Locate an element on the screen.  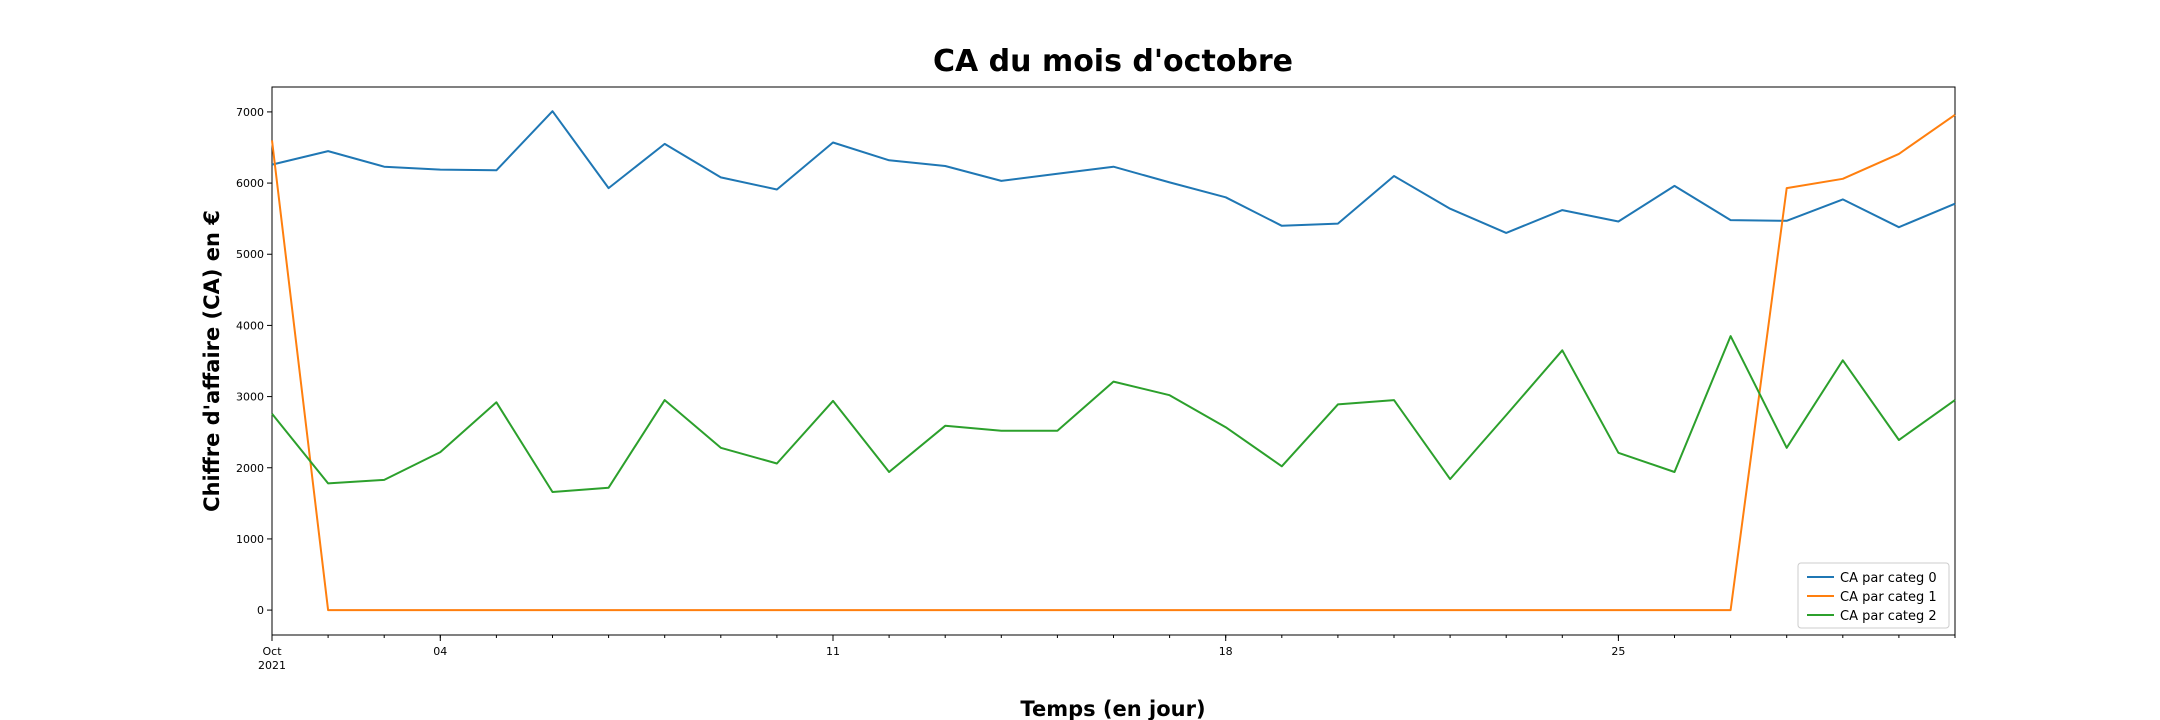
x-tick-label: 18 is located at coordinates (1226, 651).